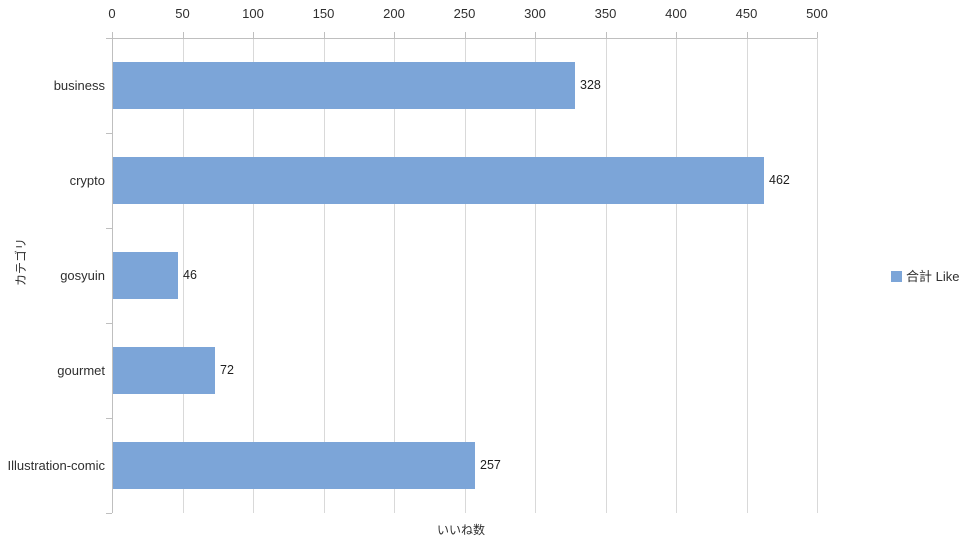 The height and width of the screenshot is (553, 968). I want to click on x-axis-tick-label: 150, so click(323, 13).